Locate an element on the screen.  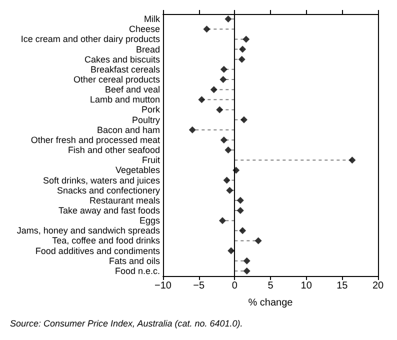
y-tick-label: Soft drinks, waters and juices is located at coordinates (101, 180).